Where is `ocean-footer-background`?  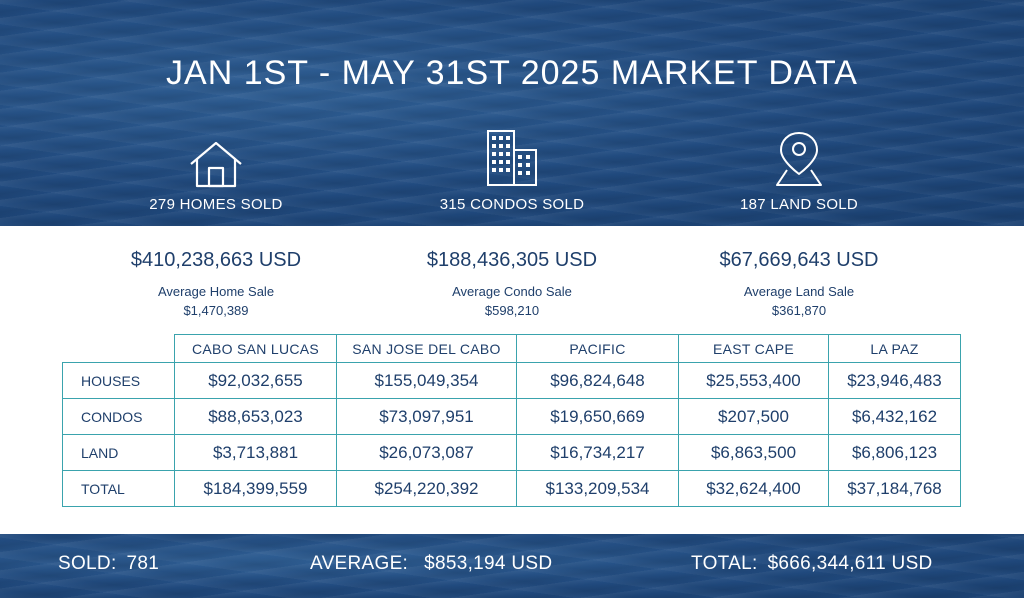 ocean-footer-background is located at coordinates (512, 566).